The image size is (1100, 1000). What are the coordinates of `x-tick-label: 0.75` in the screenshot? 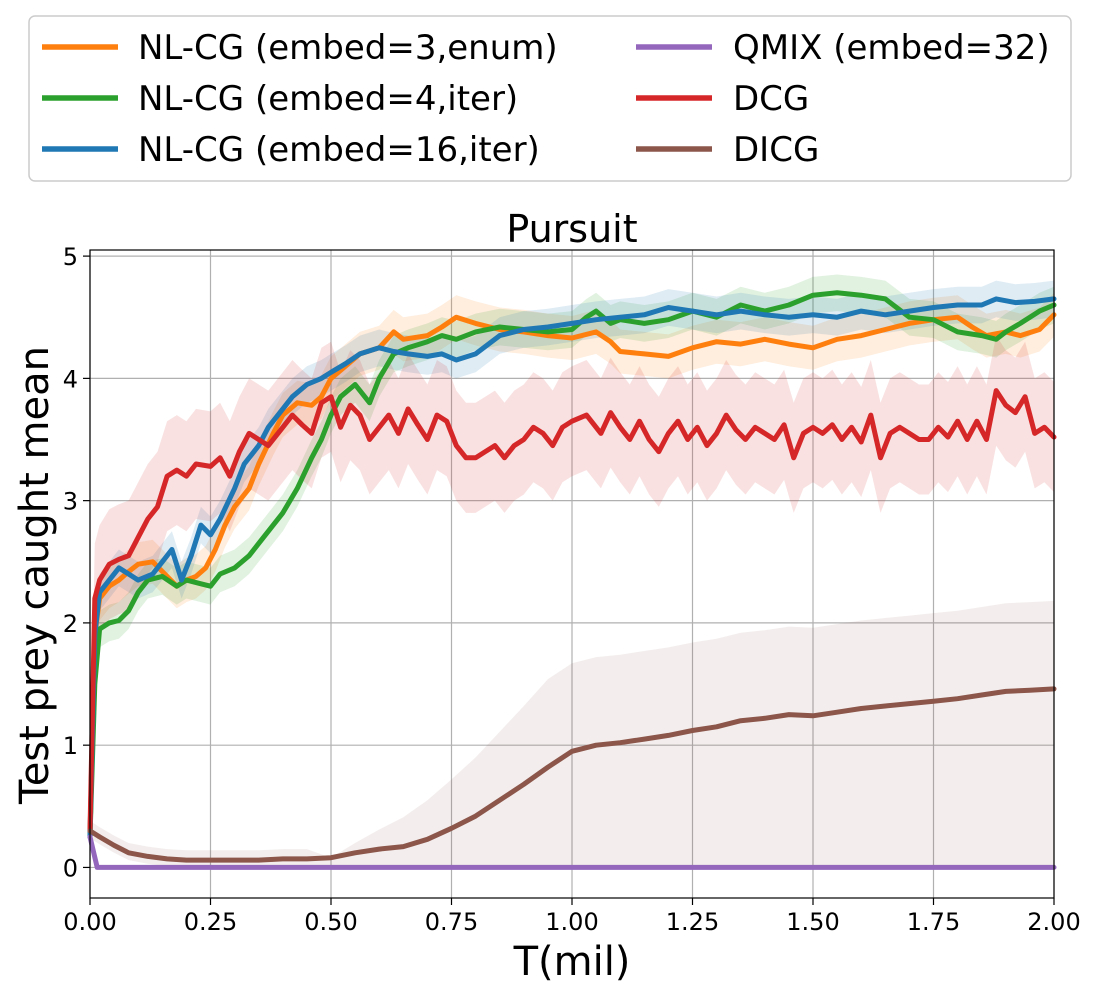 It's located at (451, 922).